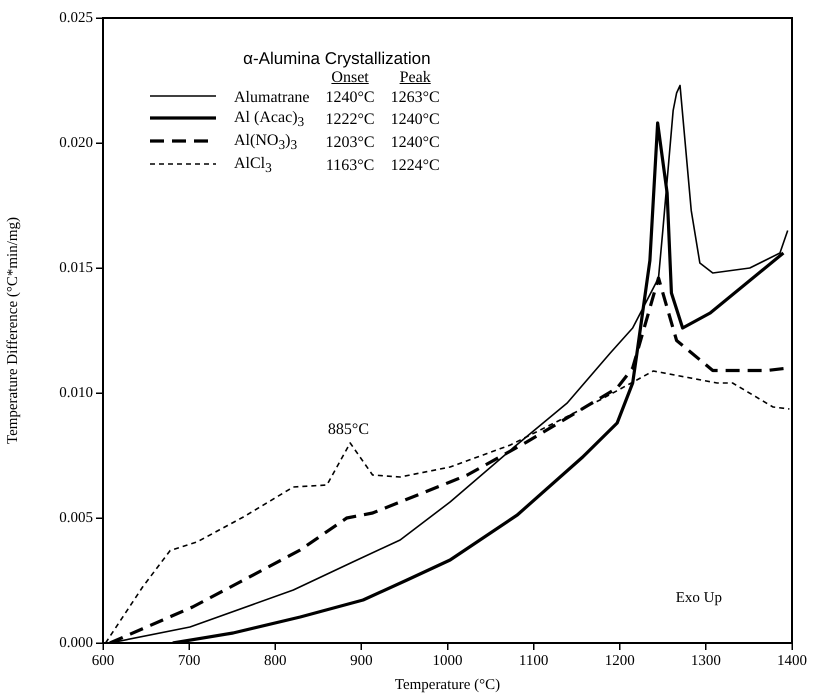  Describe the element at coordinates (619, 660) in the screenshot. I see `x-tick-label: 1200` at that location.